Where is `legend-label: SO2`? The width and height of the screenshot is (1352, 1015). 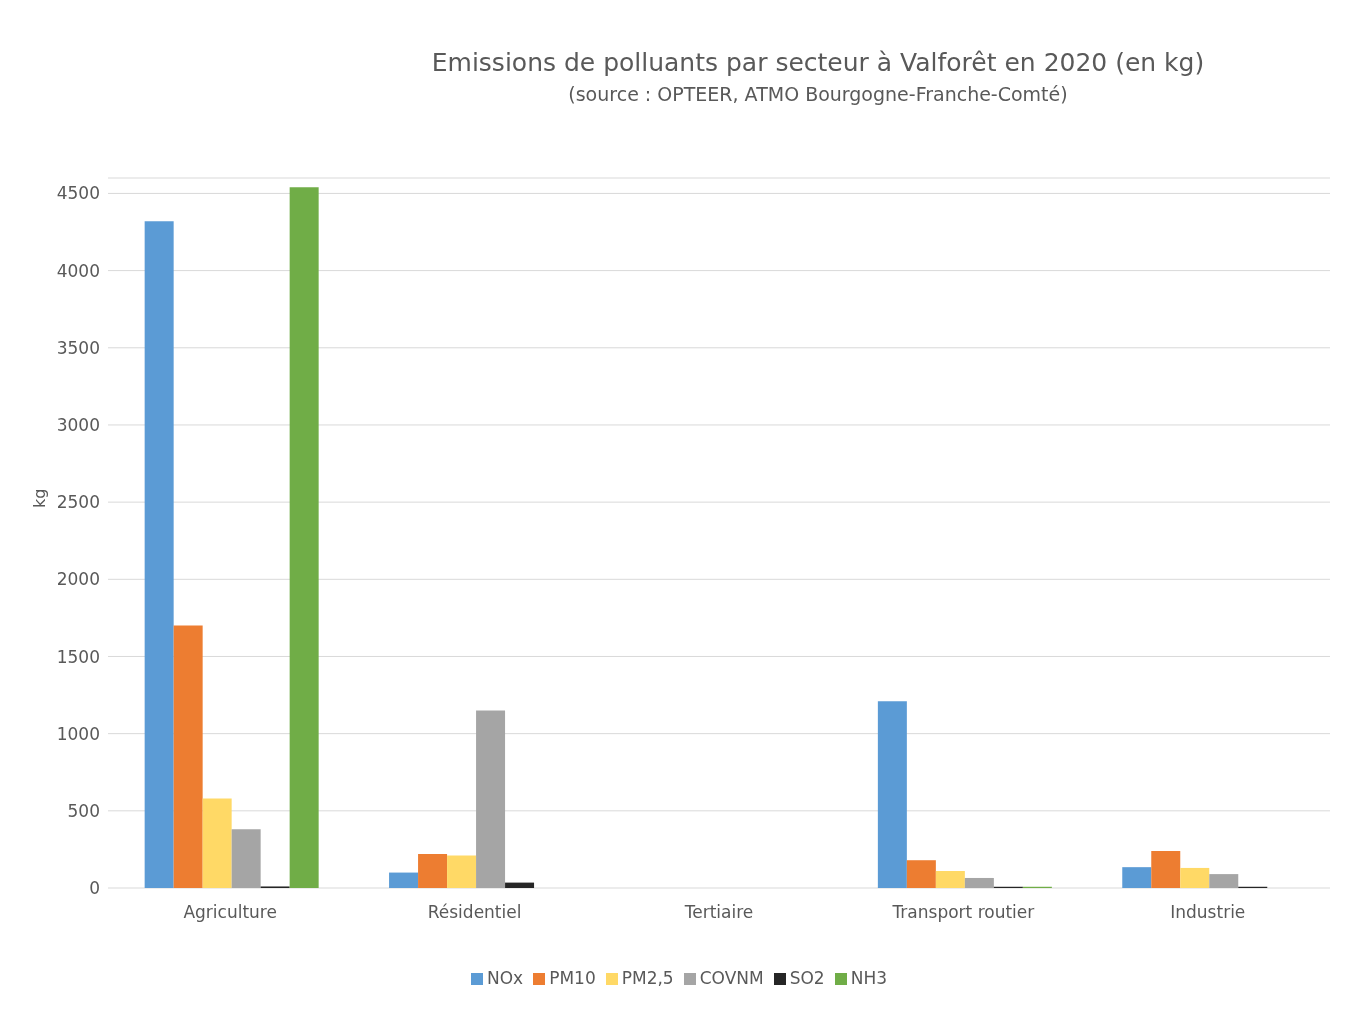 legend-label: SO2 is located at coordinates (807, 978).